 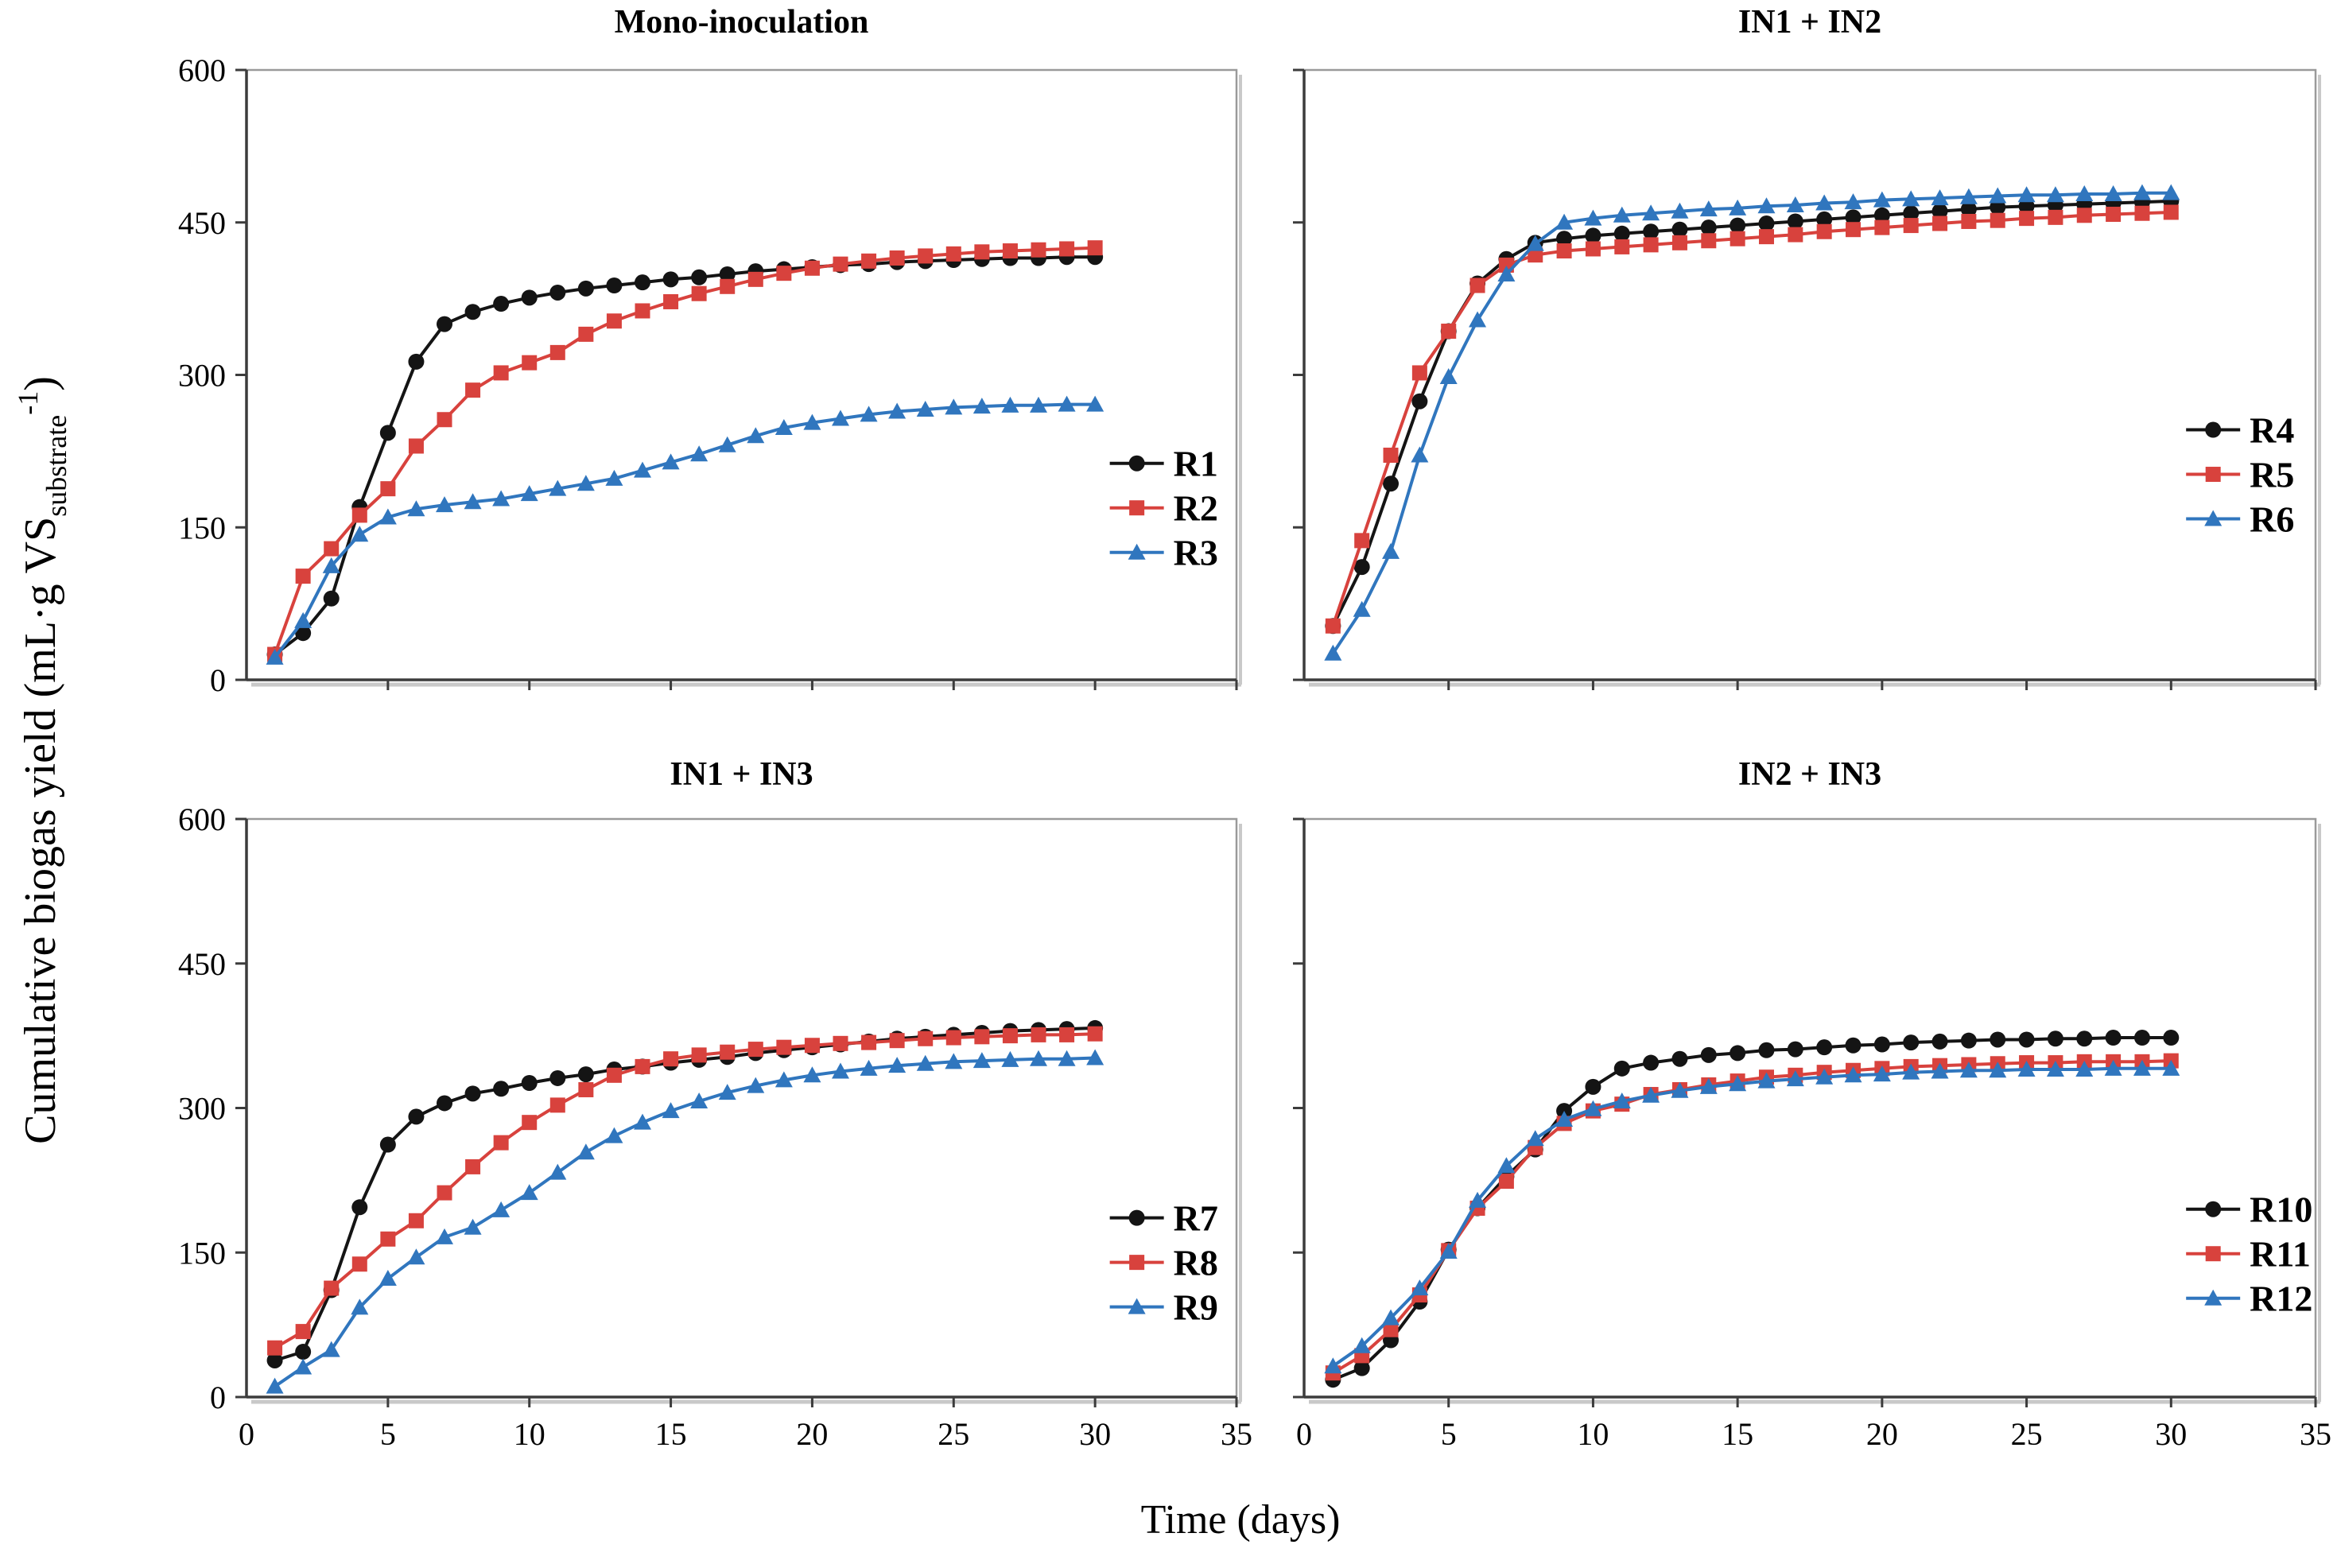 I want to click on x-tick-label: 25, so click(x=2027, y=1434).